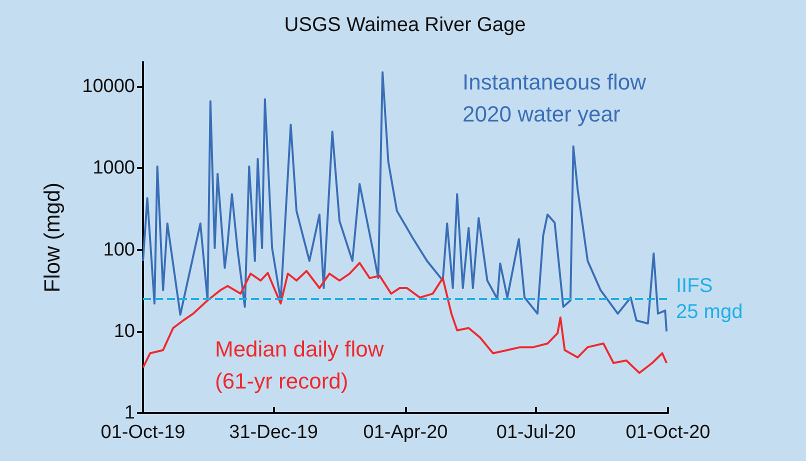  I want to click on y-tick-label: 100, so click(119, 249).